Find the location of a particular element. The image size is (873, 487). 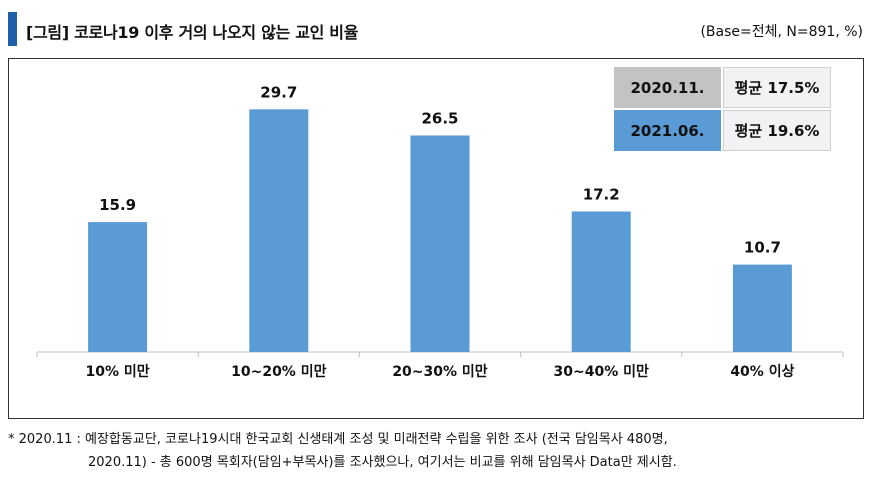

legend-average-2021: 평균 19.6% is located at coordinates (777, 130).